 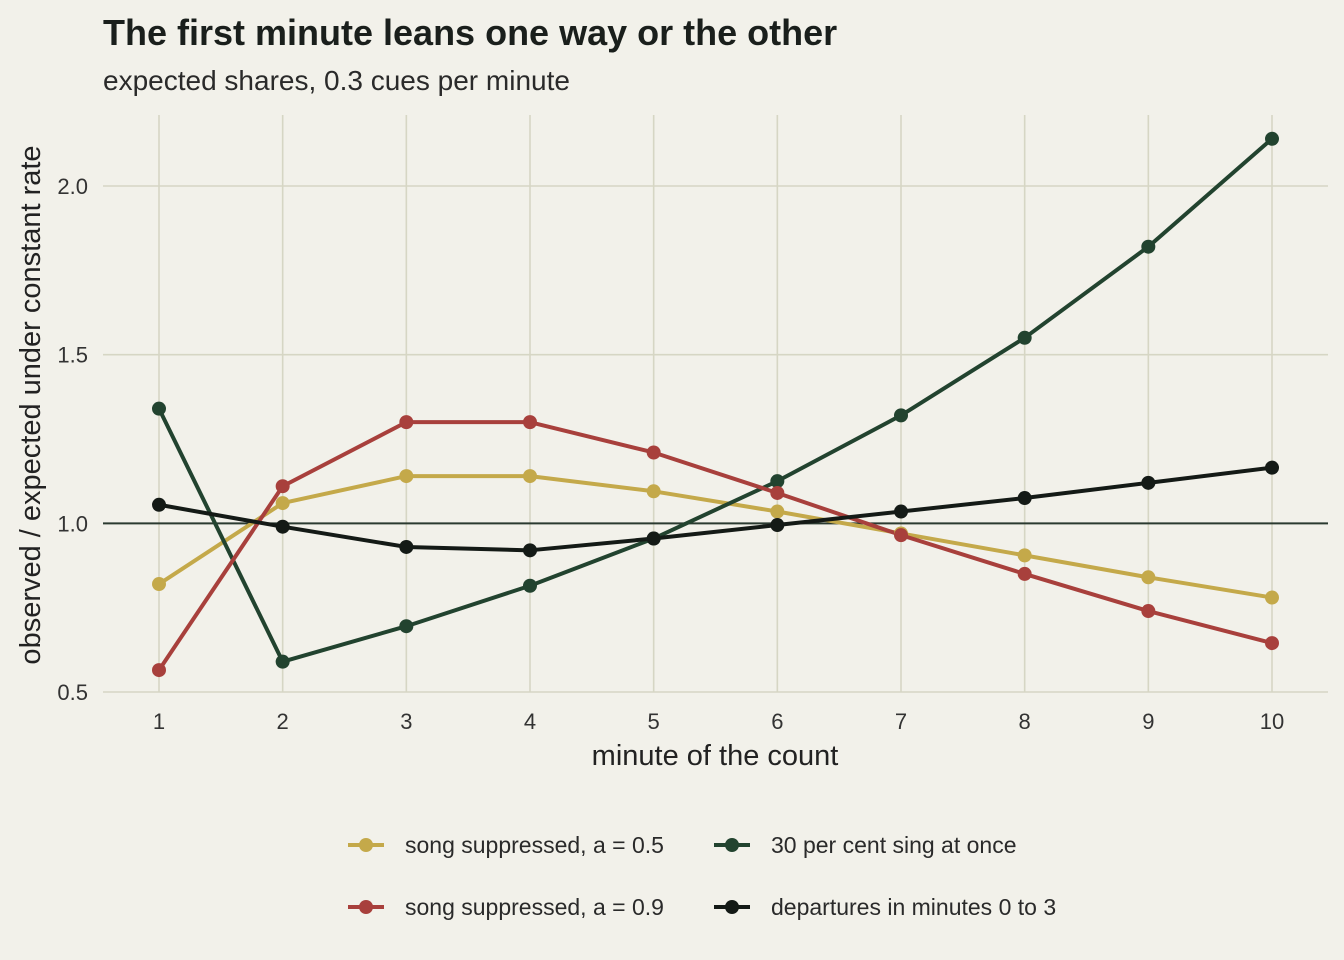 I want to click on legend-label: departures in minutes 0 to 3, so click(x=913, y=907).